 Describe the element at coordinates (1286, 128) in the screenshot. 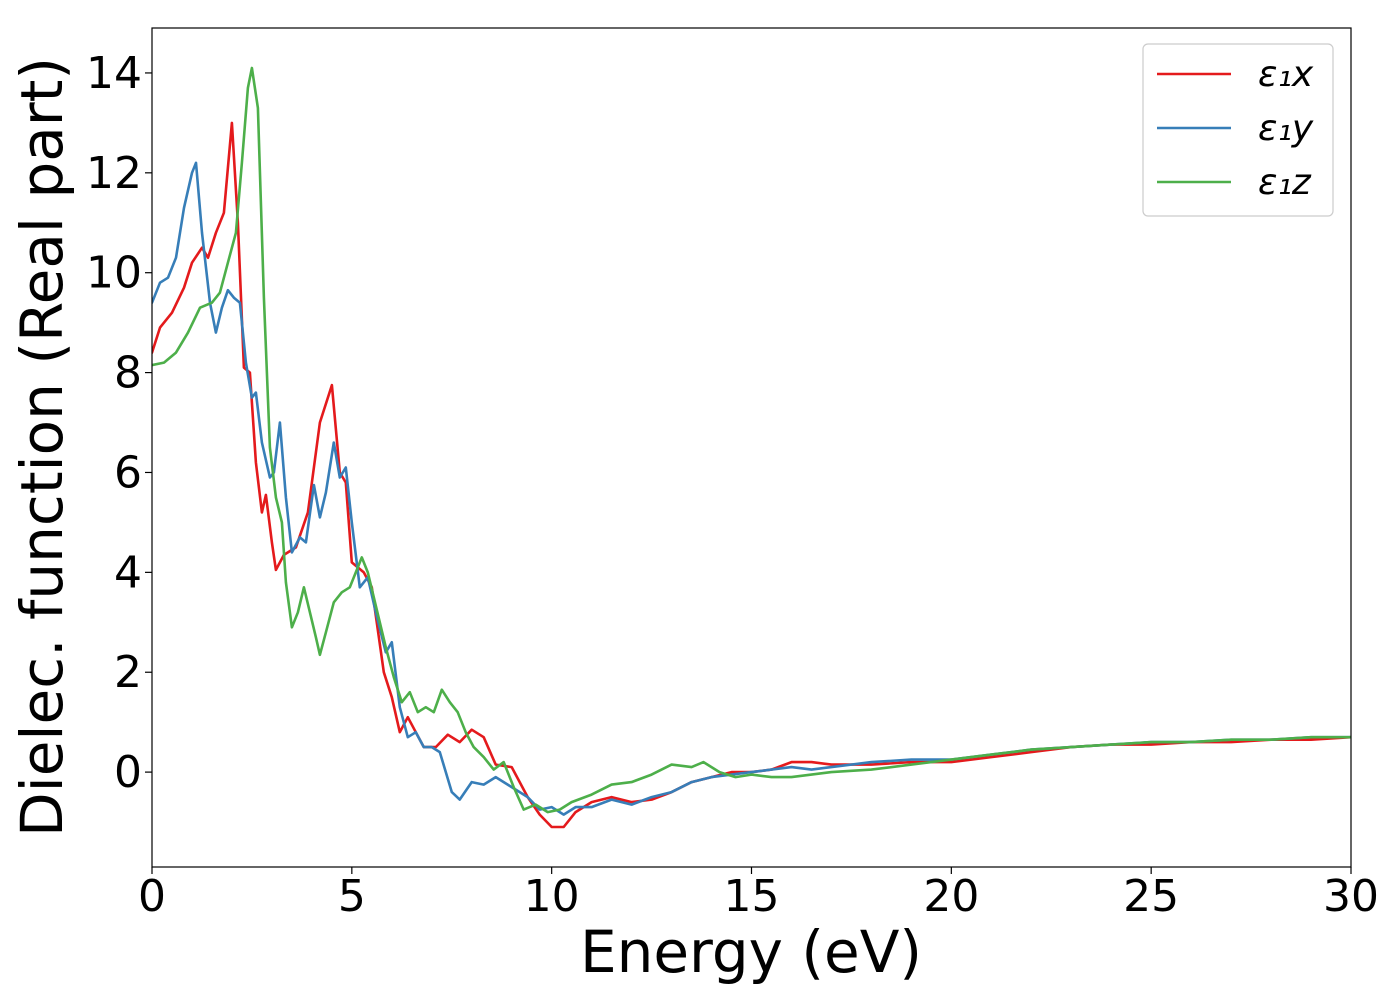

I see `legend-label-1: ε₁y` at that location.